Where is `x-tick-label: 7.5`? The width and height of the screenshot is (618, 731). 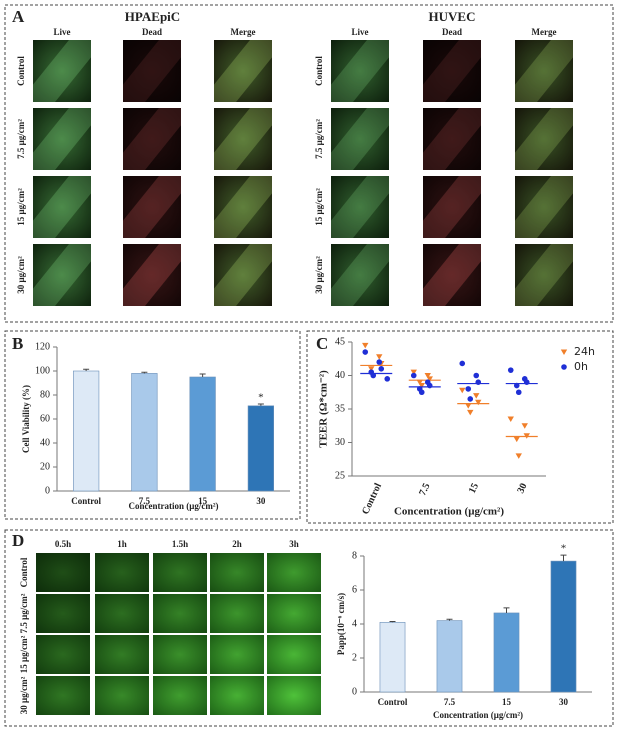
x-tick-label: 7.5 is located at coordinates (424, 490).